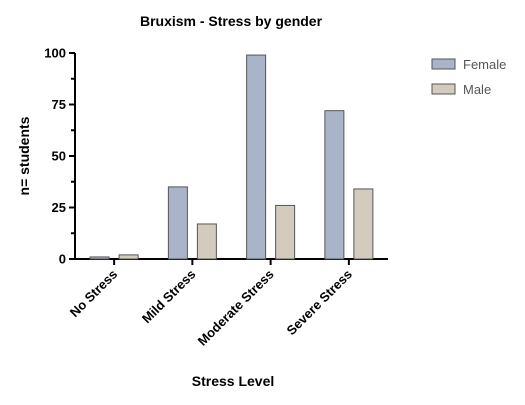  Describe the element at coordinates (128, 257) in the screenshot. I see `bar-male-no-stress` at that location.